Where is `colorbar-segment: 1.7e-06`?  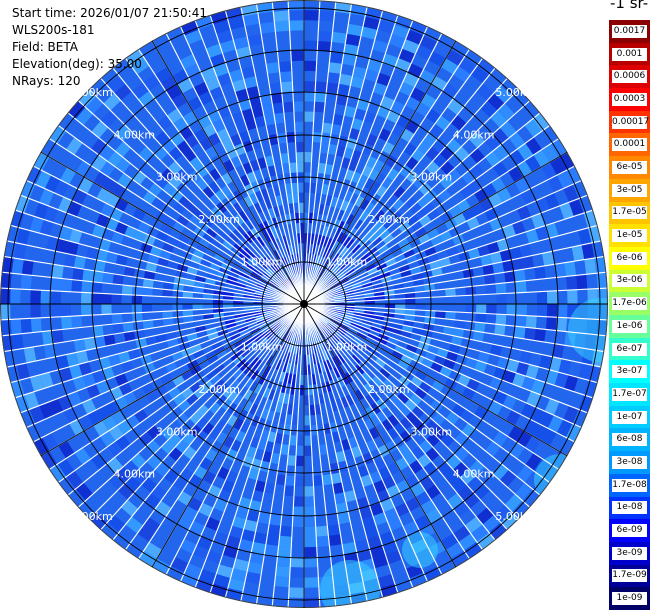
colorbar-segment: 1.7e-06 is located at coordinates (629, 304).